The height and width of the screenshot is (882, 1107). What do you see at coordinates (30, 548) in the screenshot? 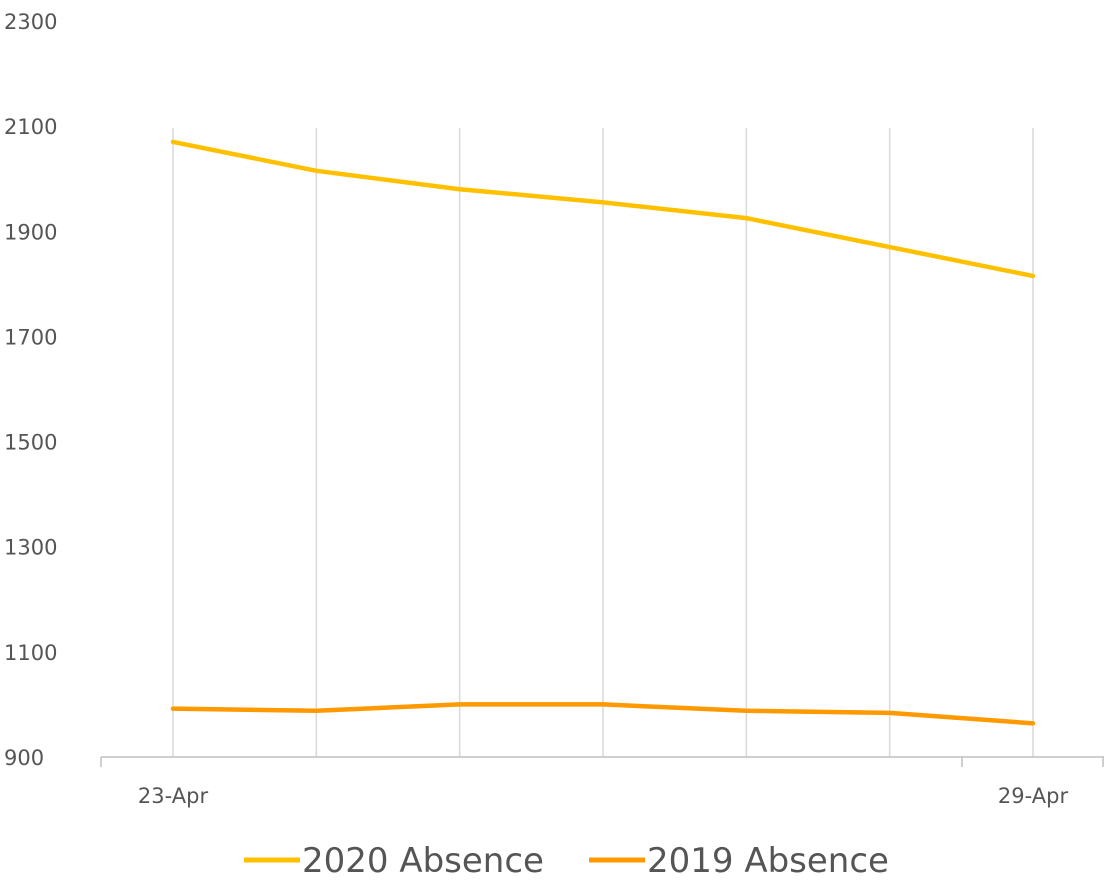
I see `y-tick-label: 1300` at bounding box center [30, 548].